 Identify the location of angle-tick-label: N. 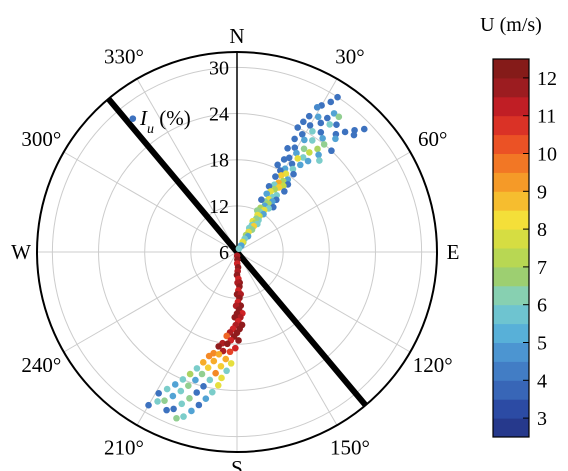
(236, 36).